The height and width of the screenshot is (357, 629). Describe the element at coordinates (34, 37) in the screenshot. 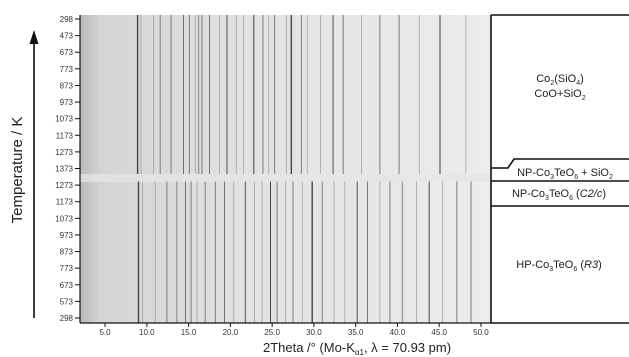

I see `temperature-arrow-head` at that location.